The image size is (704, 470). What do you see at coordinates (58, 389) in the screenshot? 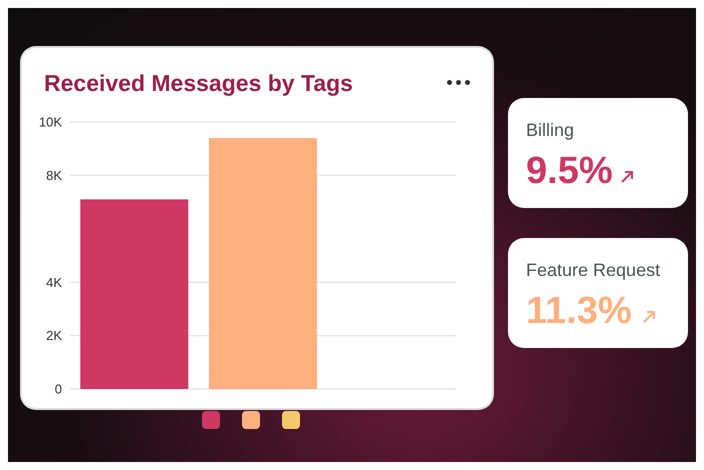
I see `y-tick-label: 0` at bounding box center [58, 389].